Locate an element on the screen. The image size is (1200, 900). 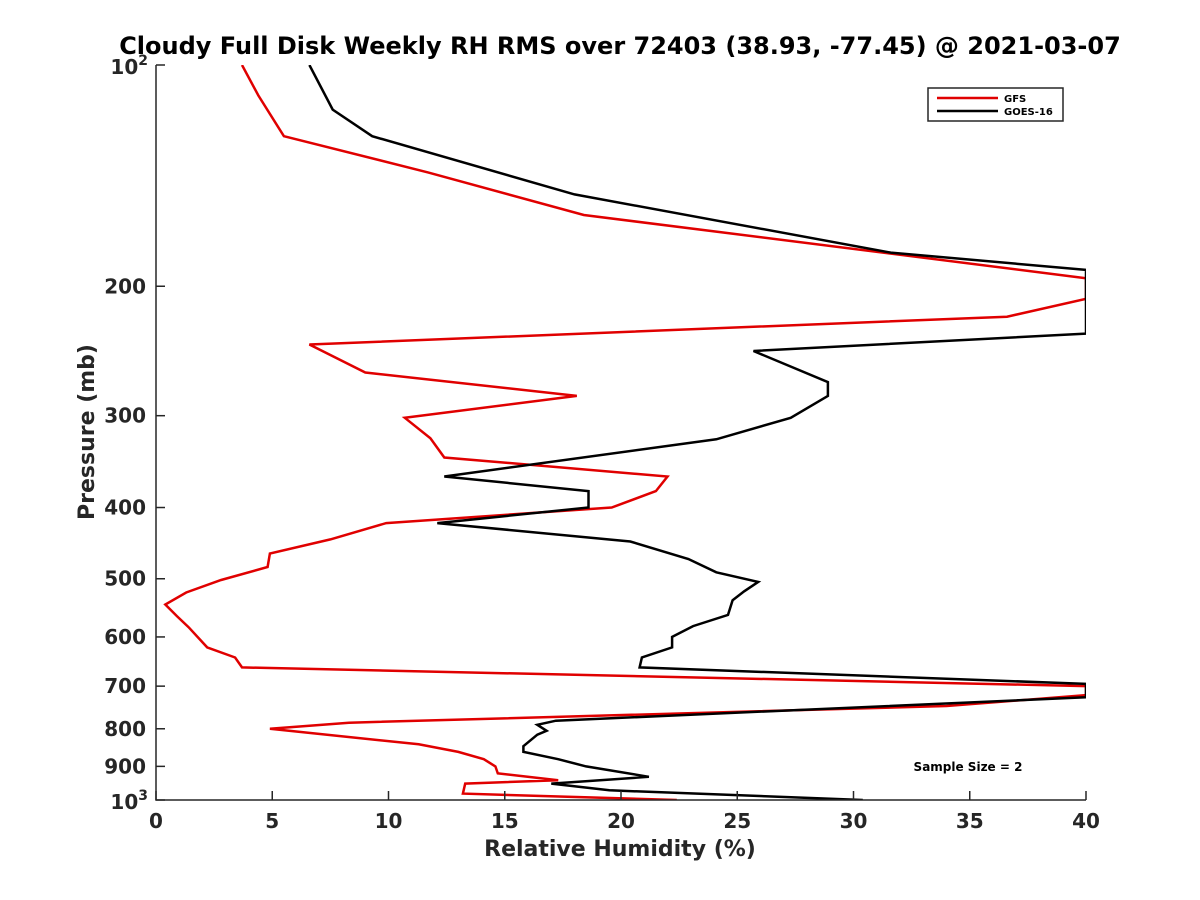
sample-size-annotation: Sample Size = 2 is located at coordinates (968, 767).